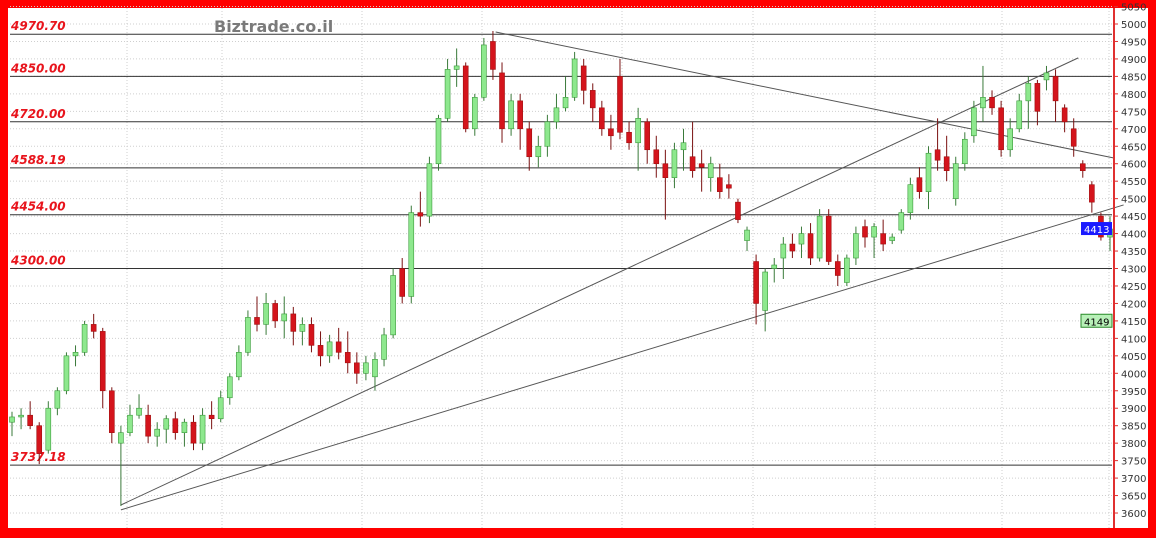 This screenshot has height=538, width=1156. I want to click on y-tick-label: 4350, so click(1133, 252).